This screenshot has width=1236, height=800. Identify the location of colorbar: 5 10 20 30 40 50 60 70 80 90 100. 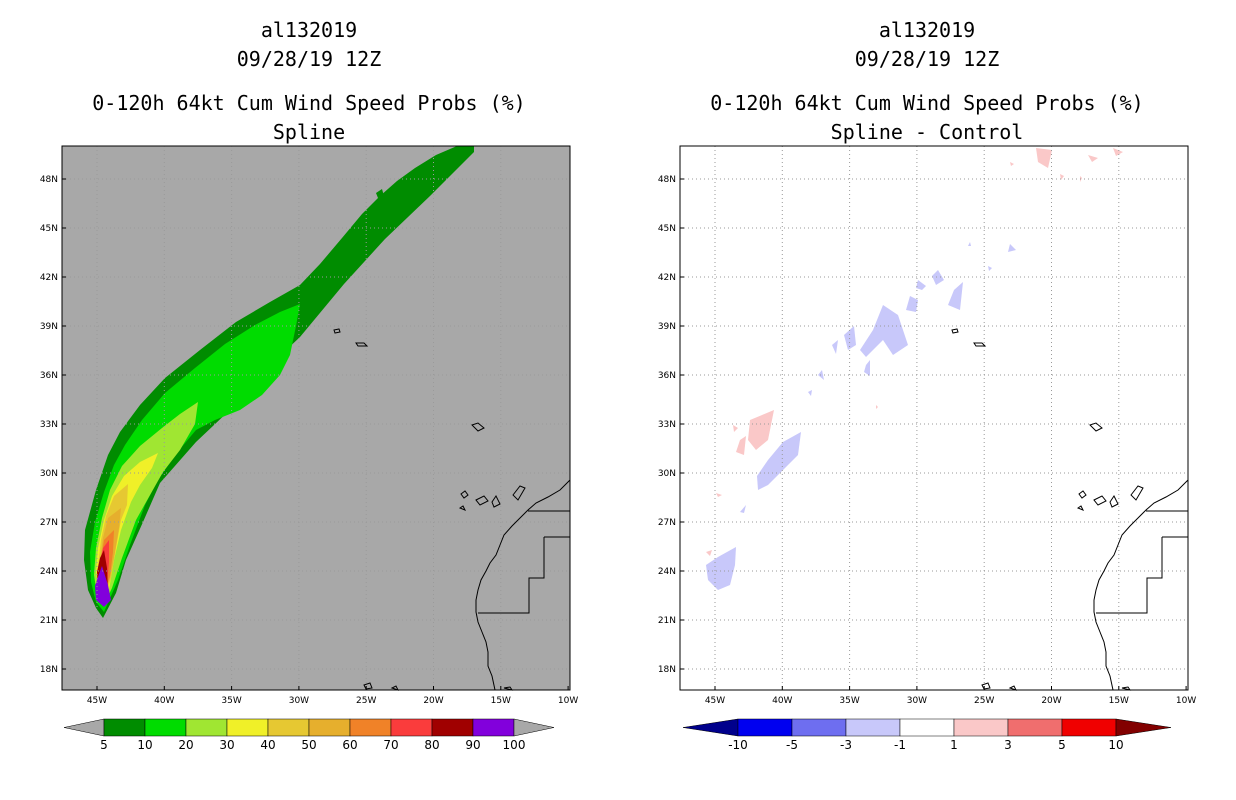
(309, 735).